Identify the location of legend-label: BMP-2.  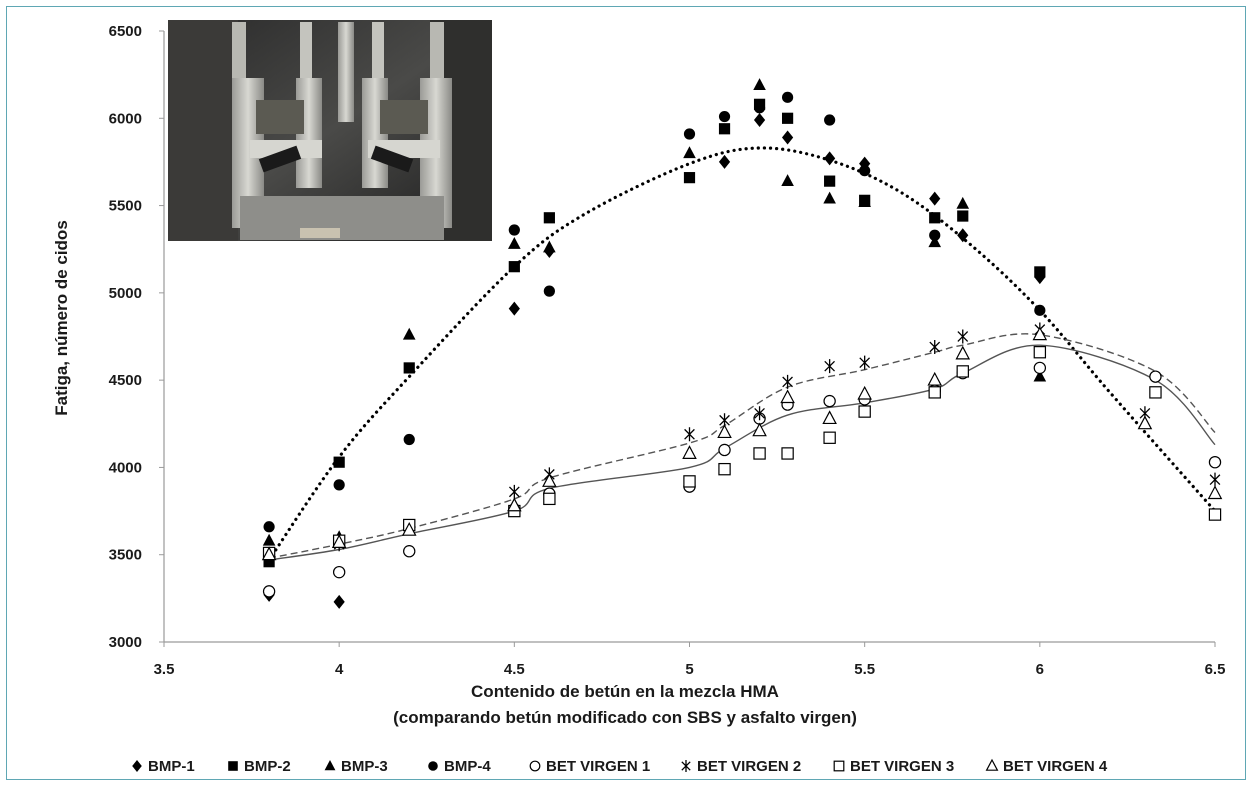
(267, 766).